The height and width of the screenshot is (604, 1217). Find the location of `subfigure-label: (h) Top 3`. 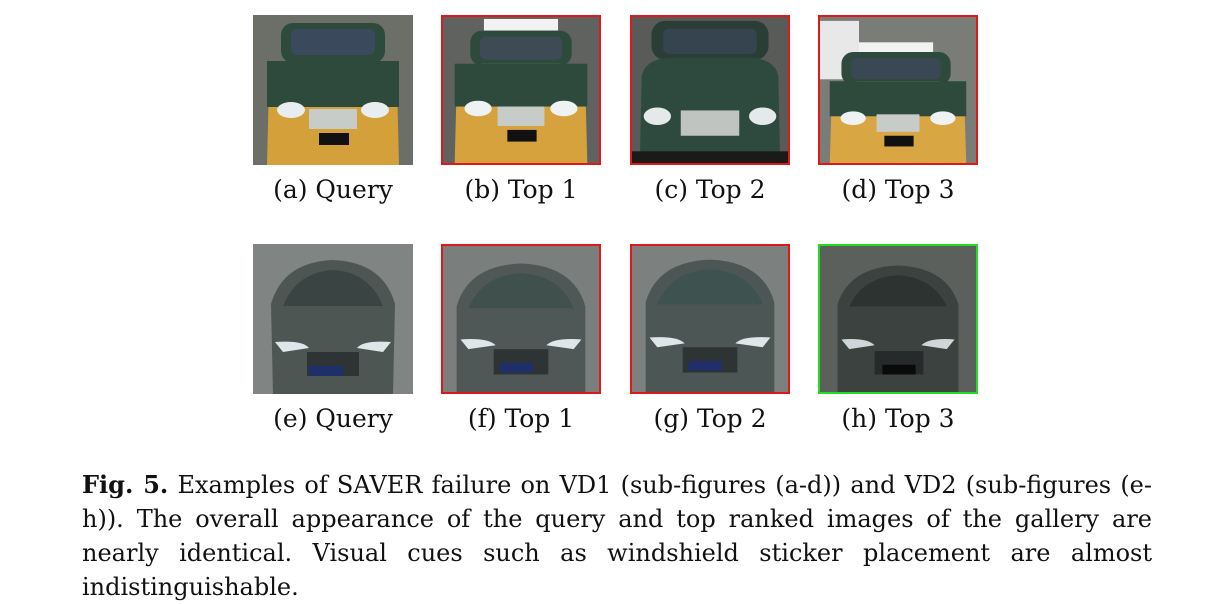

subfigure-label: (h) Top 3 is located at coordinates (898, 418).